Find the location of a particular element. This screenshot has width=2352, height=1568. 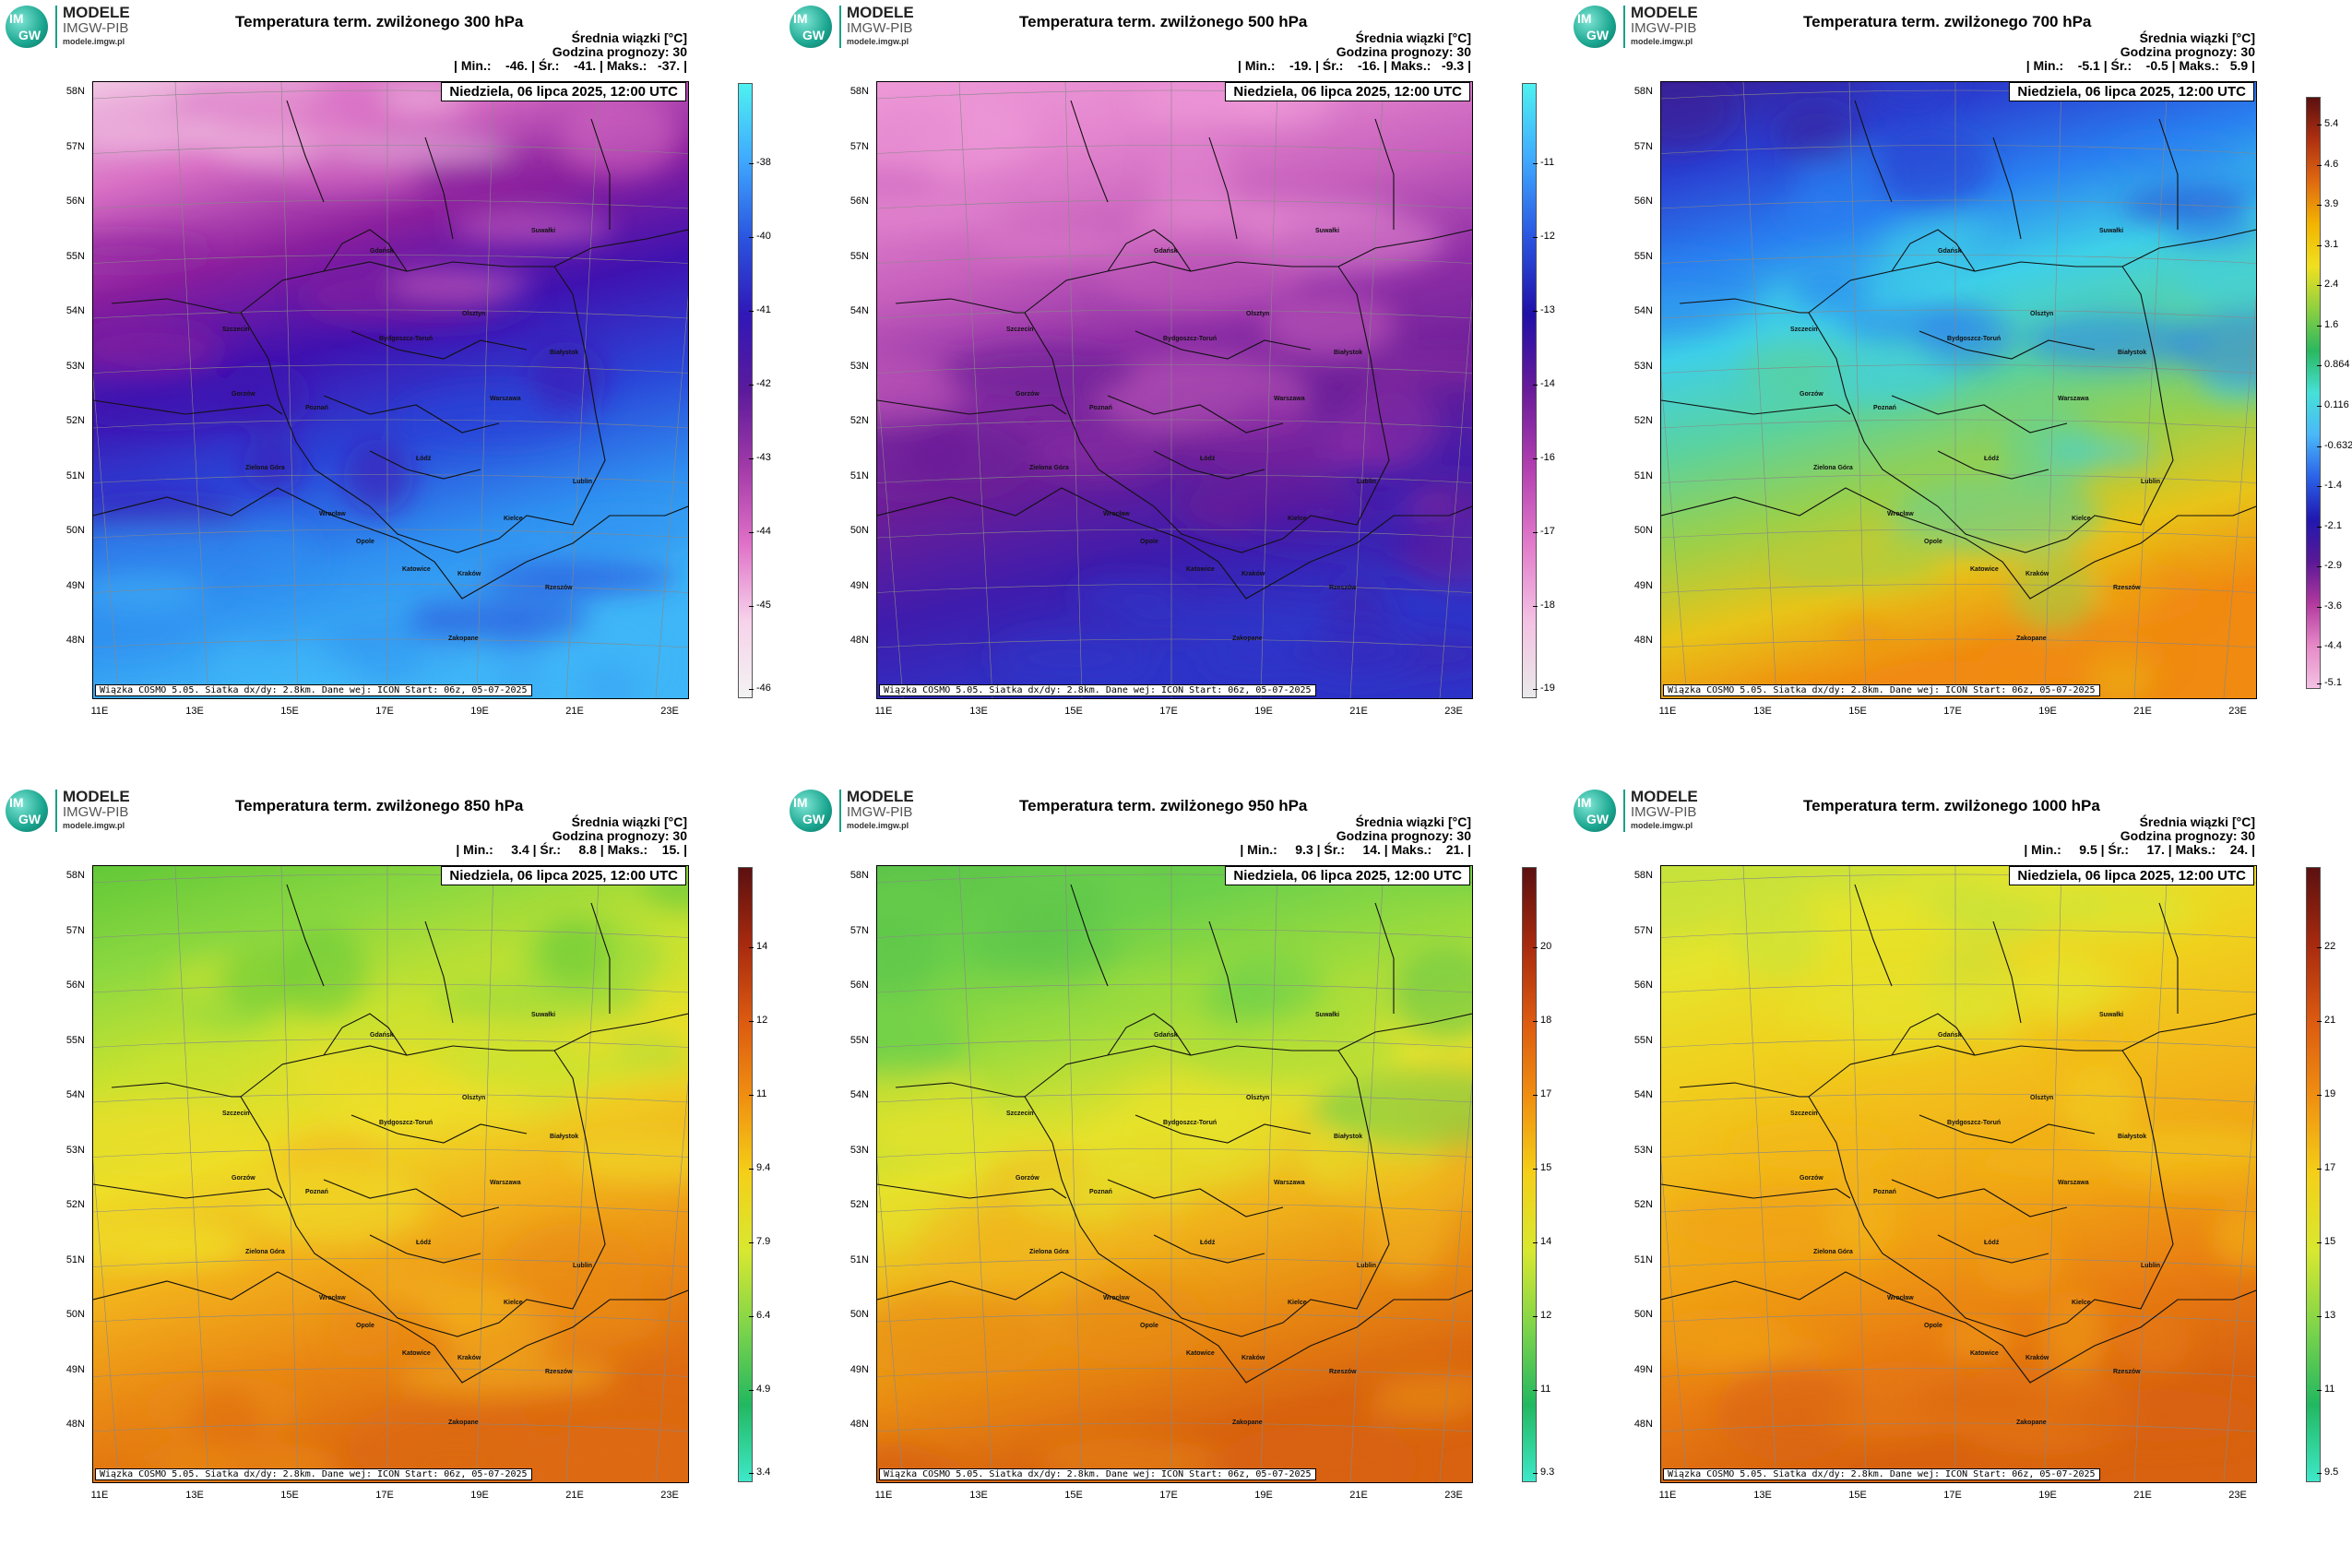

colorbar-tick: -38 is located at coordinates (760, 162).